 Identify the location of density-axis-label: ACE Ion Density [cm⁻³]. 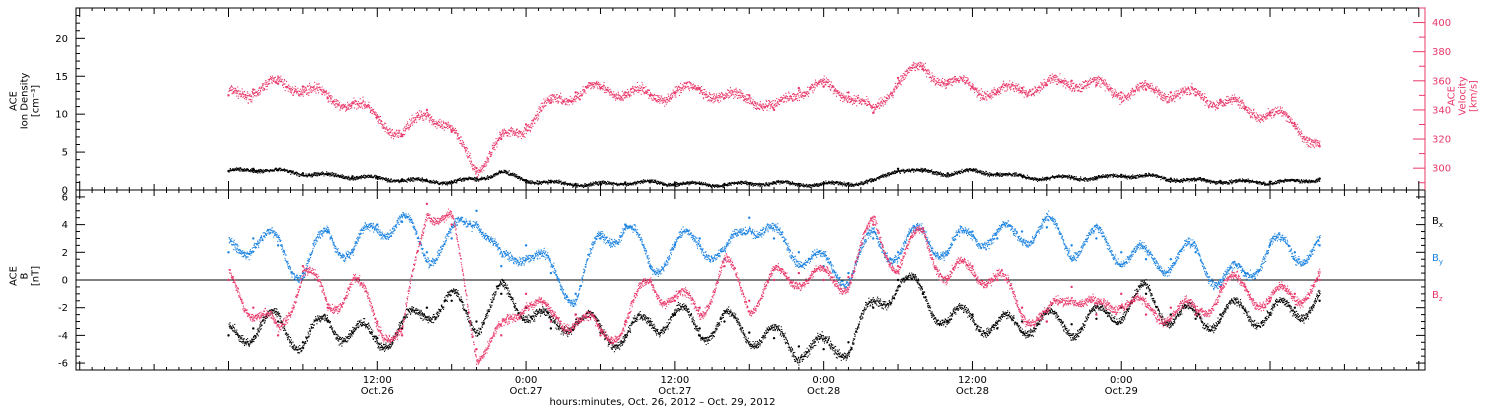
(25, 101).